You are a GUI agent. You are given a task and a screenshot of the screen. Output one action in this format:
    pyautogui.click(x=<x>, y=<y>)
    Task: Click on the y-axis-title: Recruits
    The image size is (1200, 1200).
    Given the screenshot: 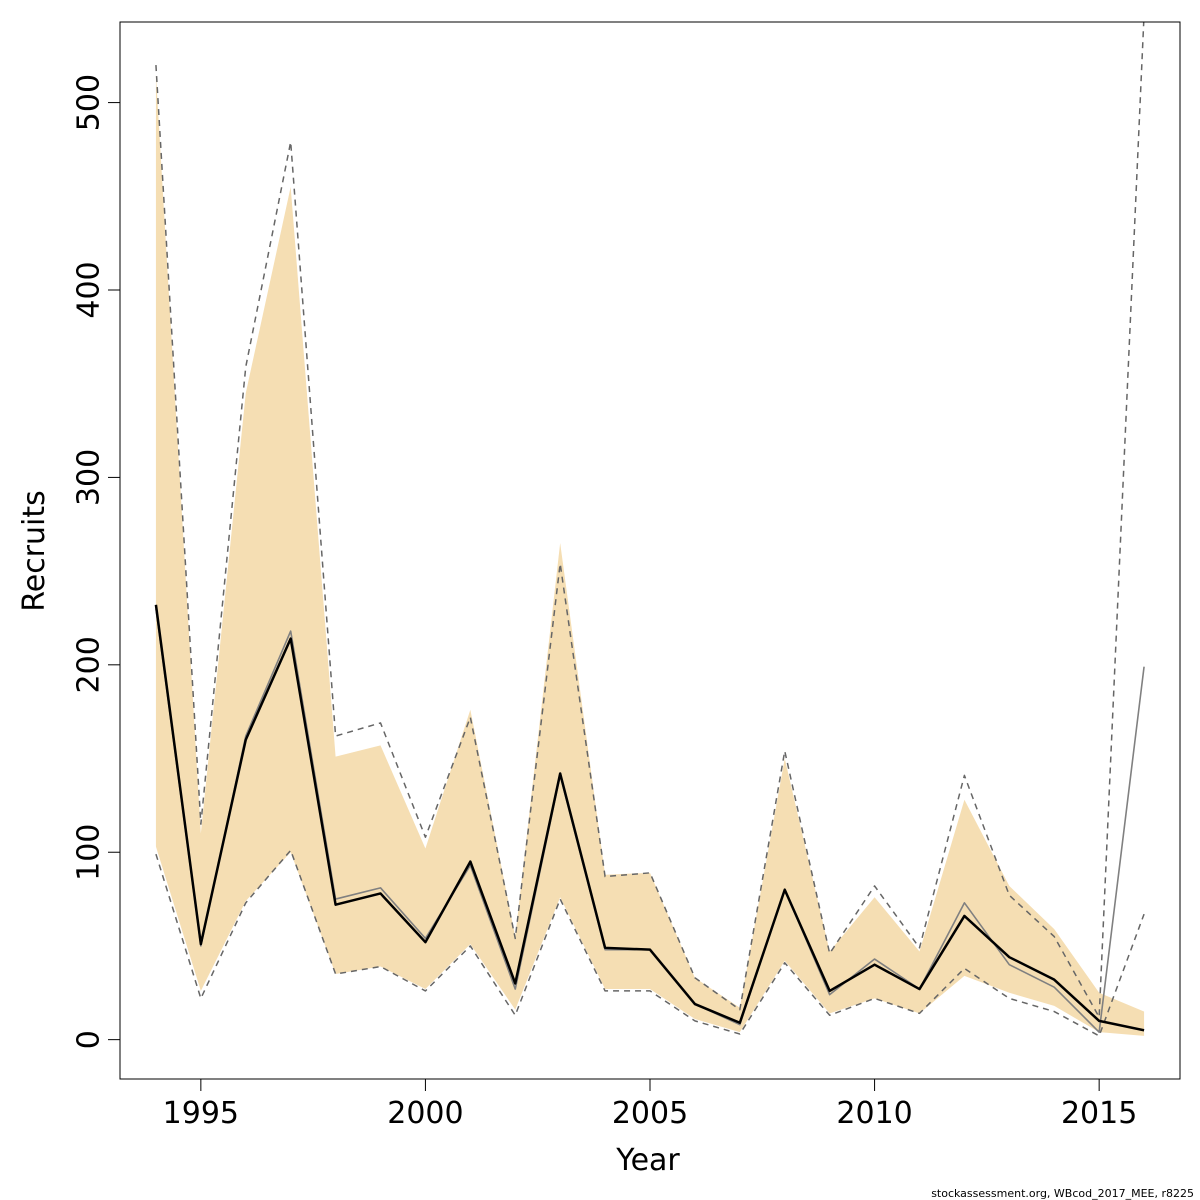 What is the action you would take?
    pyautogui.click(x=34, y=551)
    